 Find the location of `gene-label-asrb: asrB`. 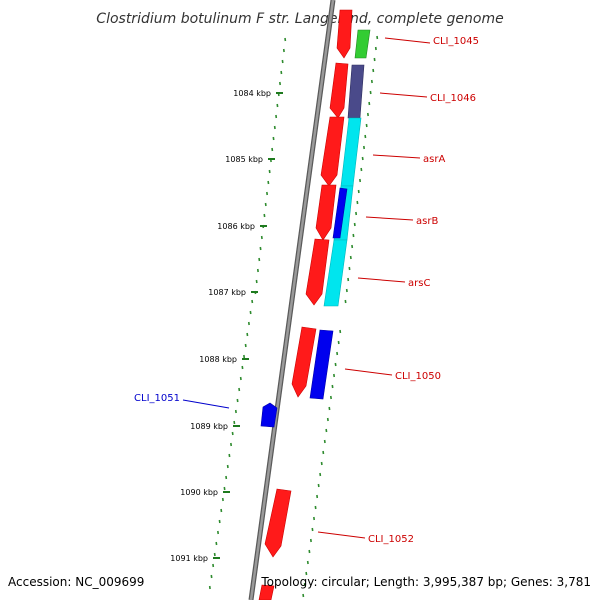

gene-label-asrb: asrB is located at coordinates (401, 221).